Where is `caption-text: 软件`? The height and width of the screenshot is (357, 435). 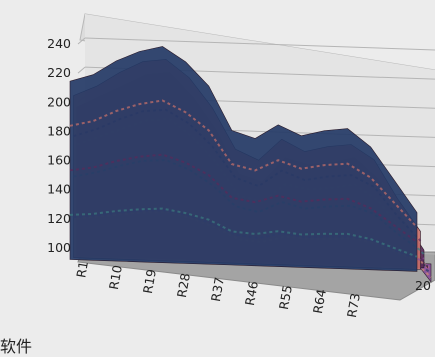 caption-text: 软件 is located at coordinates (16, 346).